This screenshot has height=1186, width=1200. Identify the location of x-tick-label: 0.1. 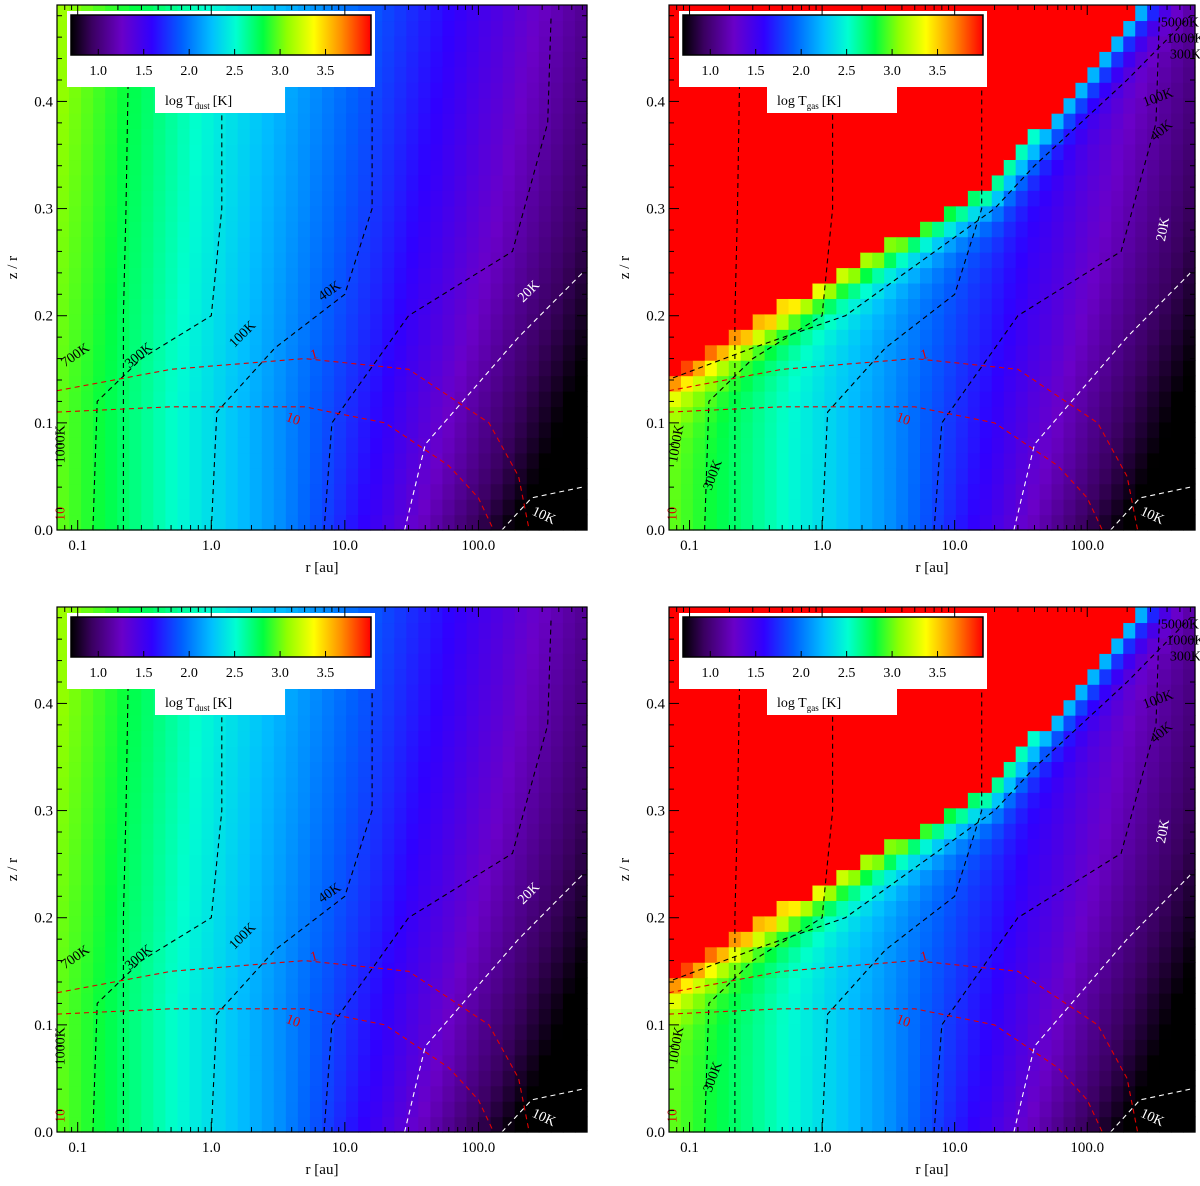
(77, 546).